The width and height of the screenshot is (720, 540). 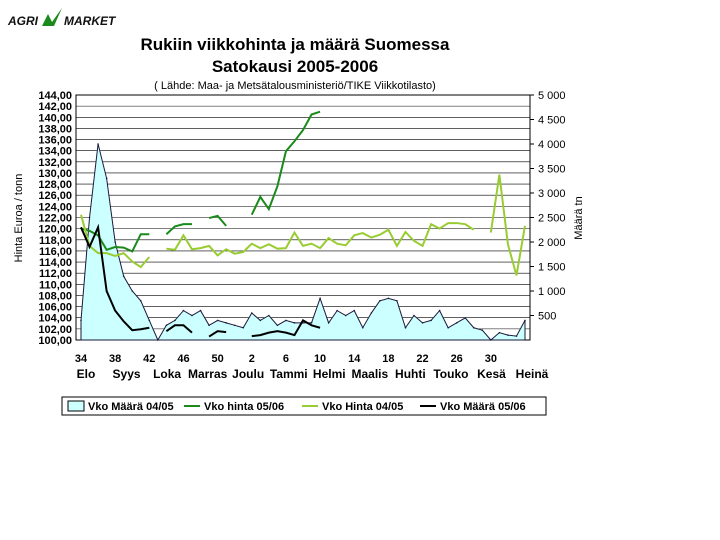 I want to click on y-tick-label-left: 108,00, so click(x=55, y=296).